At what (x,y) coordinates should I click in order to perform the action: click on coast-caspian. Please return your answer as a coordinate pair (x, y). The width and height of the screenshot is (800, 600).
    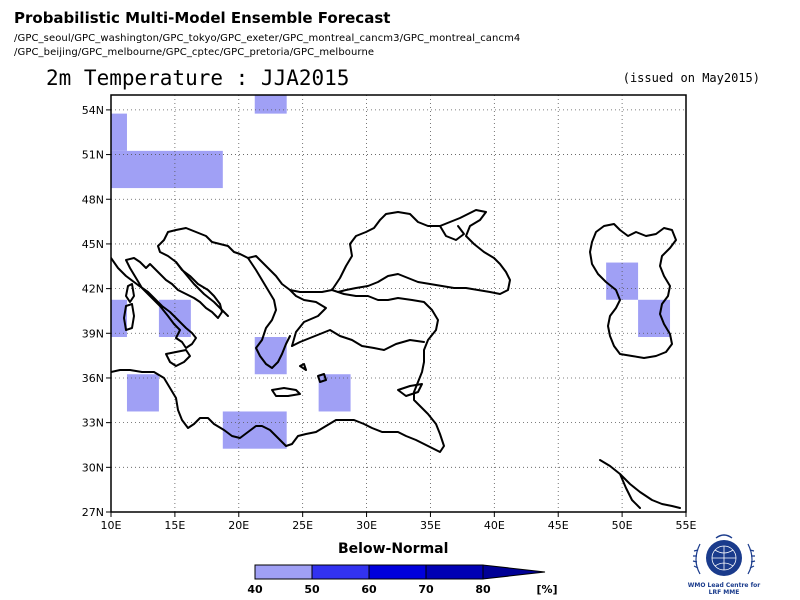
    Looking at the image, I should click on (633, 291).